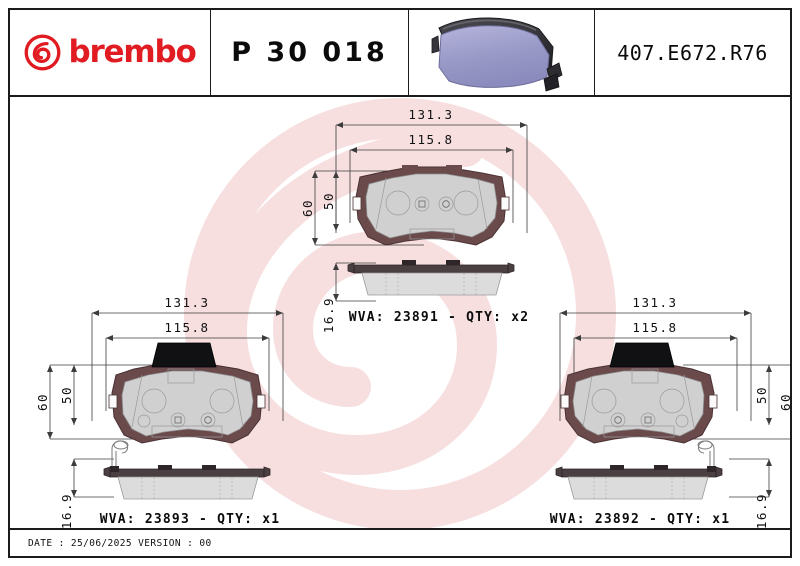 This screenshot has height=566, width=800. I want to click on reference-code: 407.E672.R76, so click(692, 52).